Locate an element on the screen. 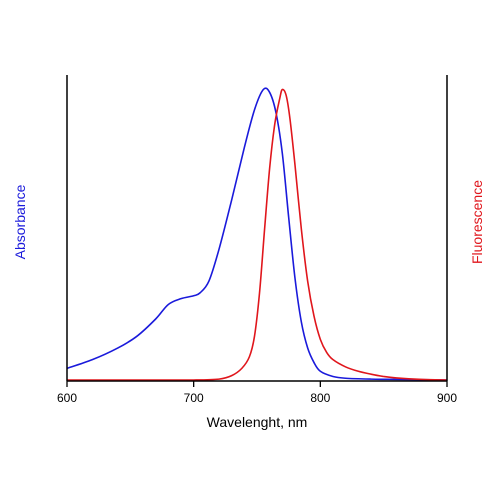  x-tick-label: 700 is located at coordinates (194, 398).